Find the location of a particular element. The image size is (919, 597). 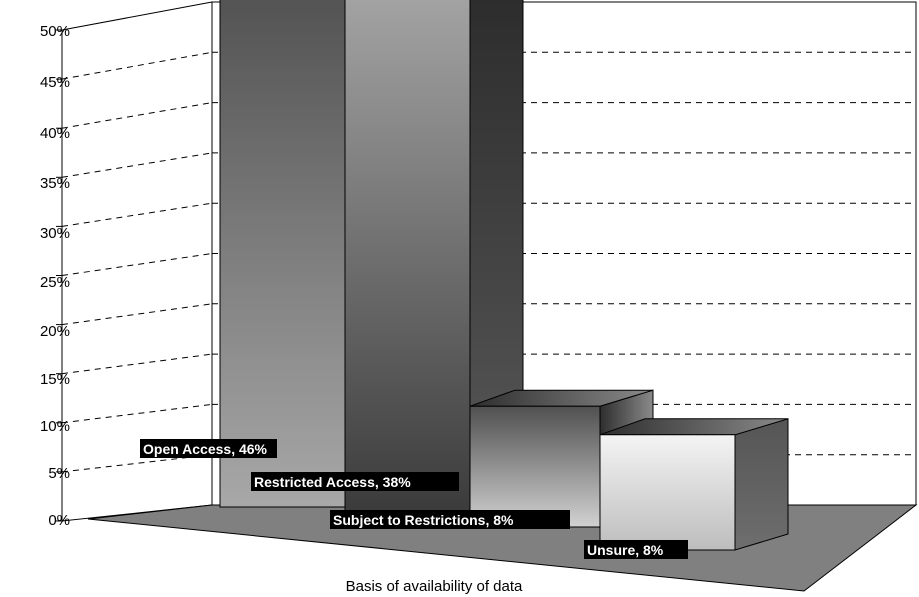

data-label-text: Subject to Restrictions, 8% is located at coordinates (423, 520).